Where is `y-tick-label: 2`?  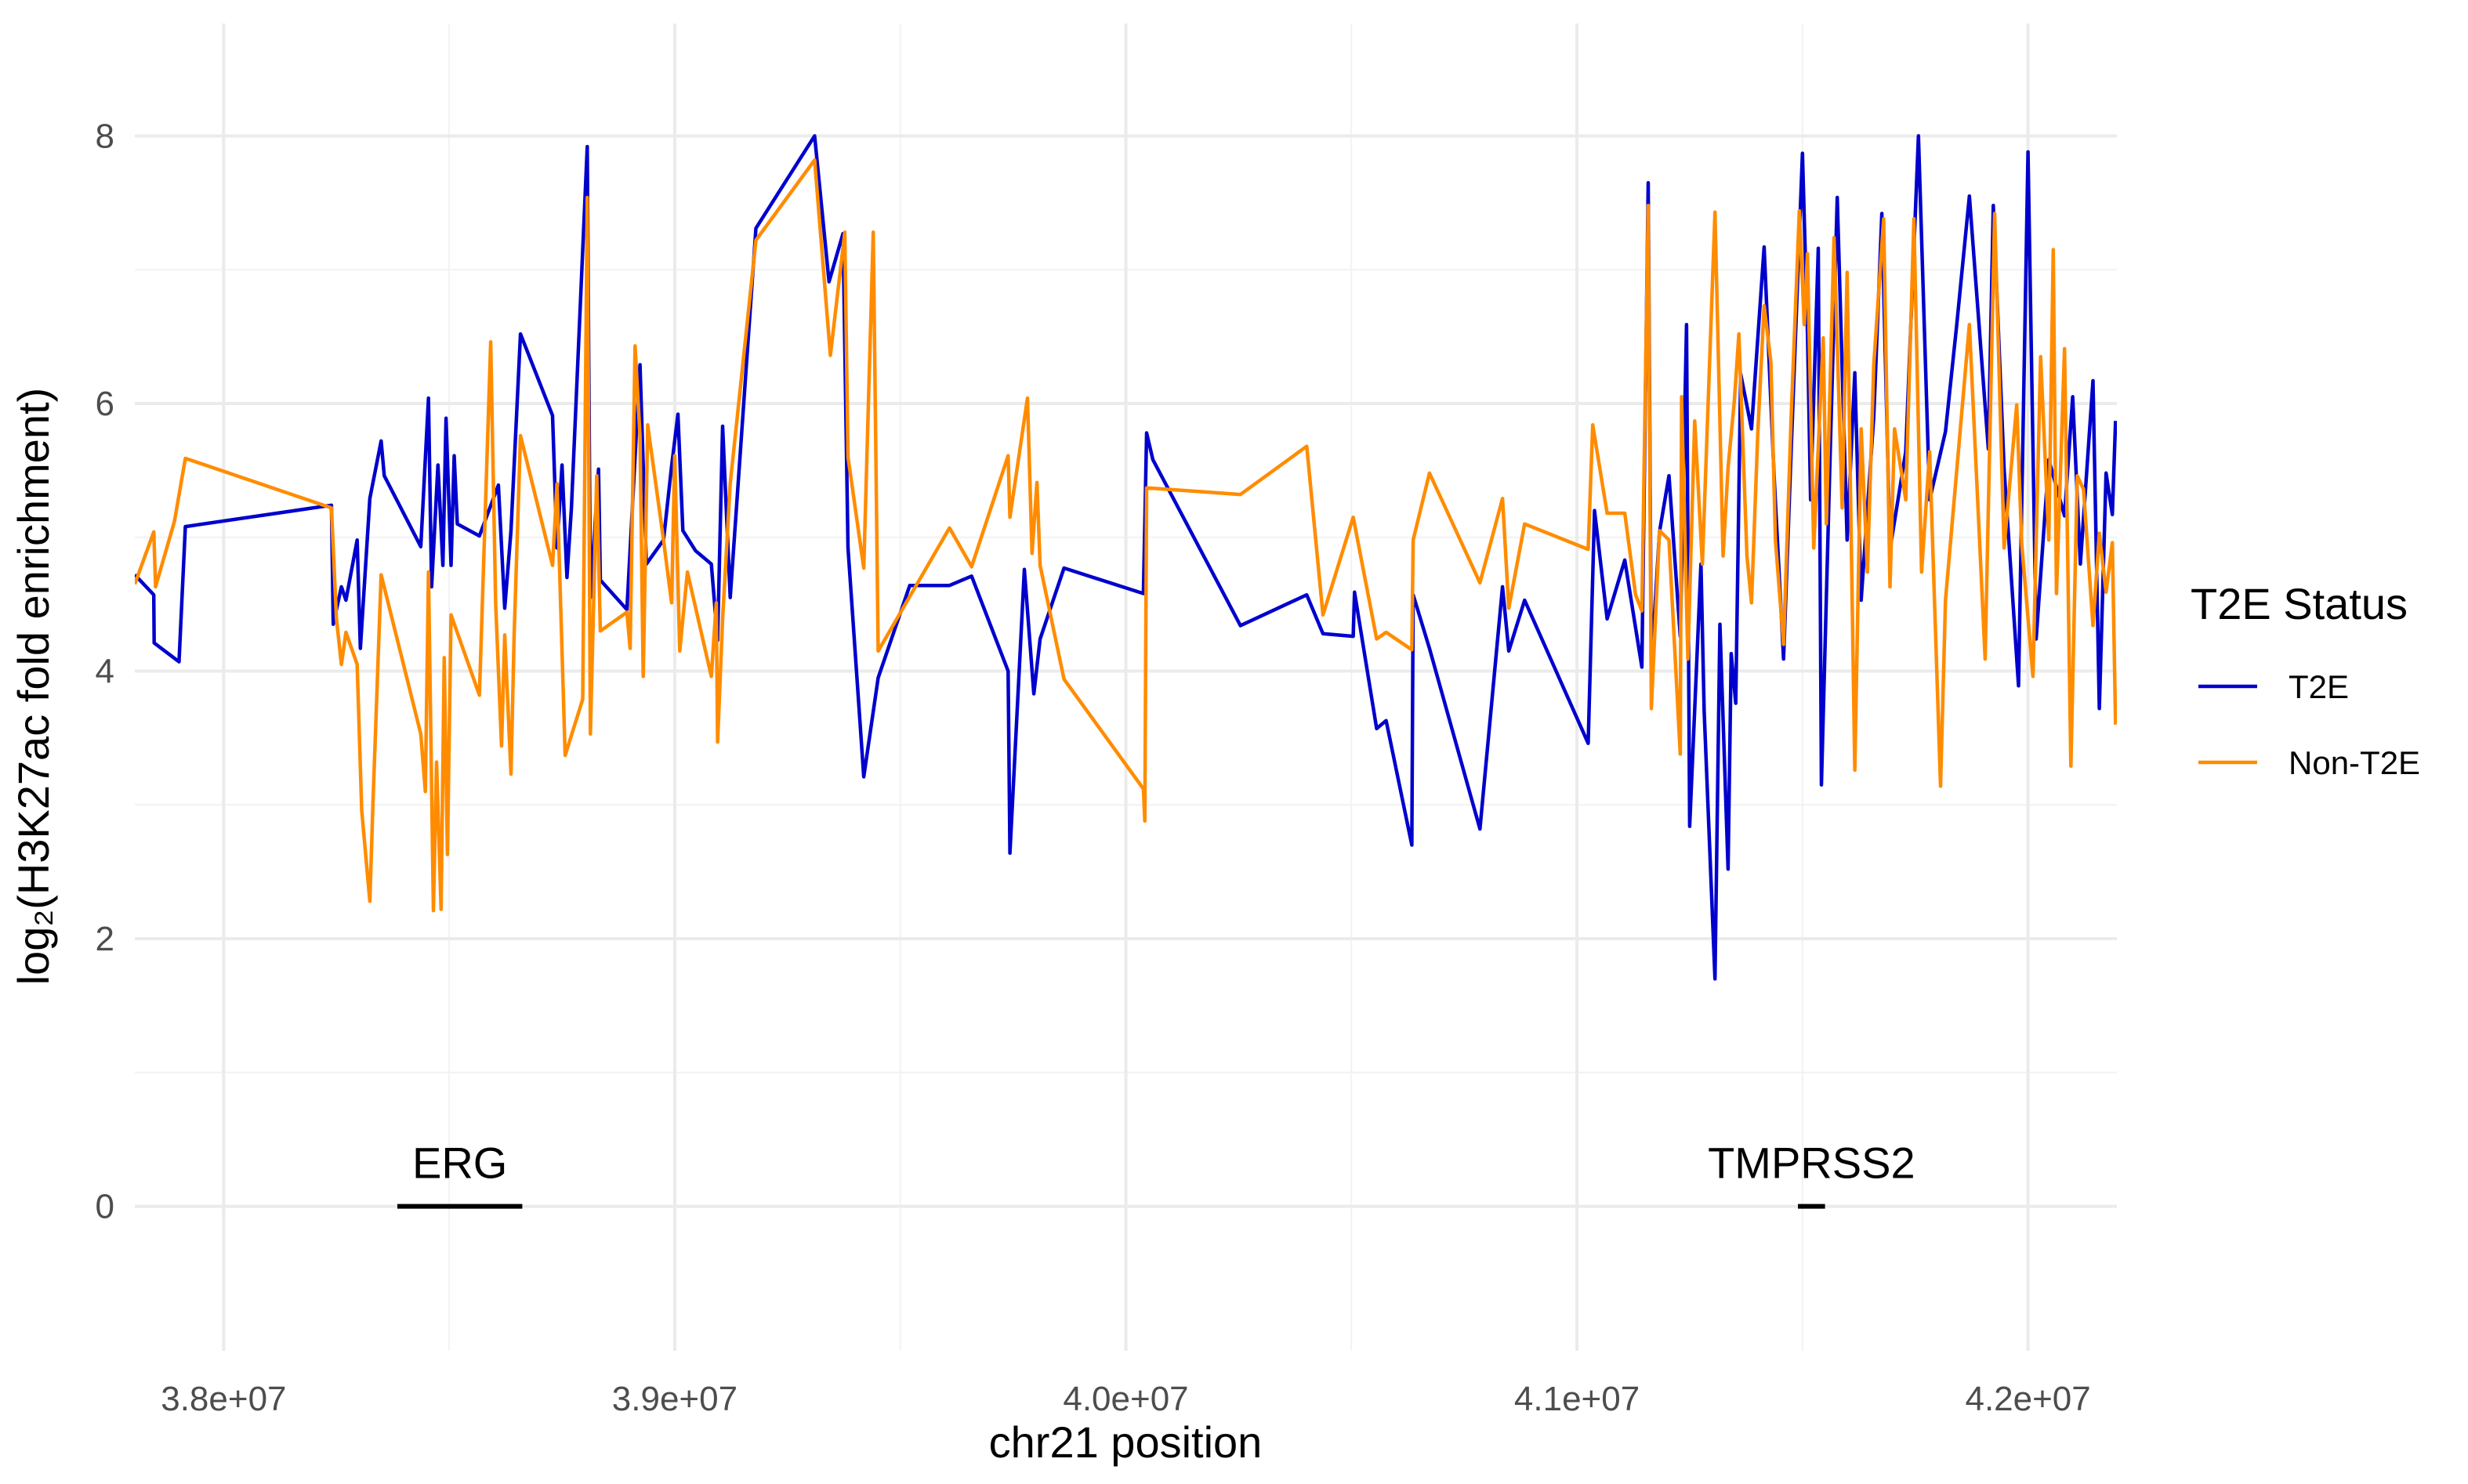 y-tick-label: 2 is located at coordinates (105, 939).